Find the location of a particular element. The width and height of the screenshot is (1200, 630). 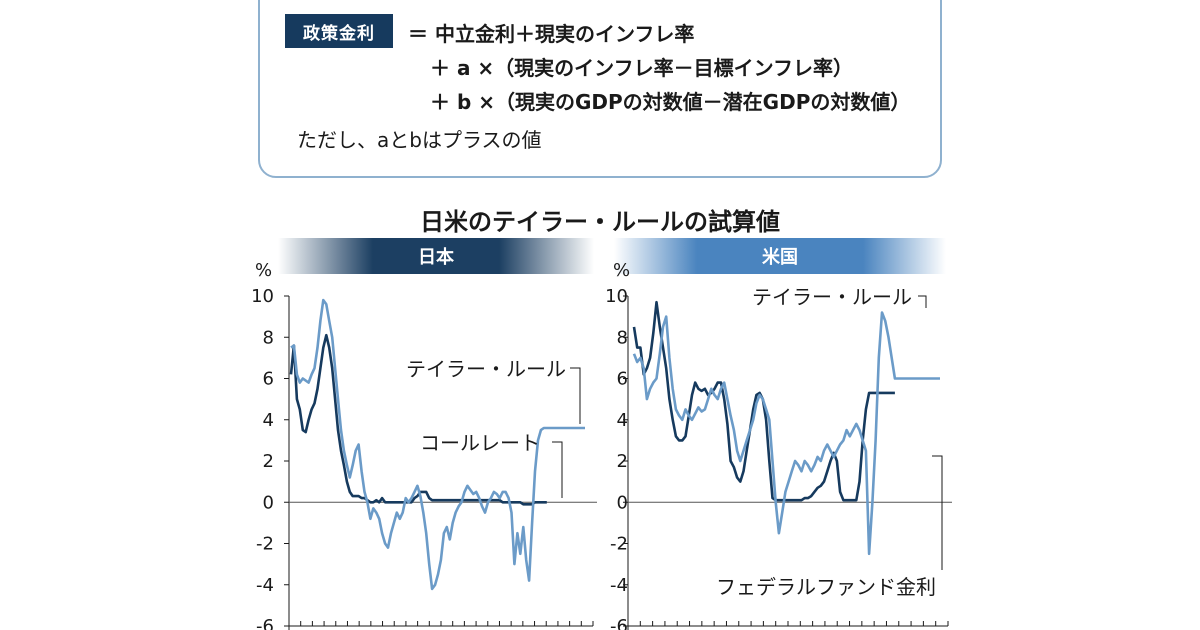

panel-header-japan: 日本 is located at coordinates (436, 256).